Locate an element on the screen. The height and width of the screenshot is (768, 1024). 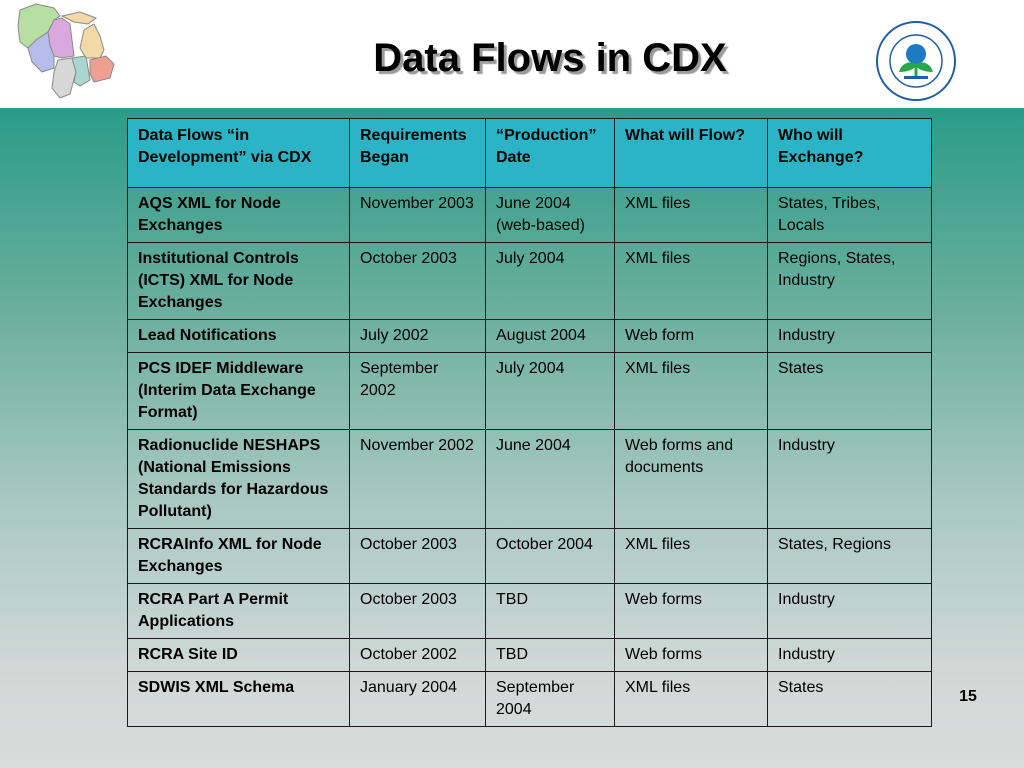
cell-requirements-began: November 2003 is located at coordinates (417, 215).